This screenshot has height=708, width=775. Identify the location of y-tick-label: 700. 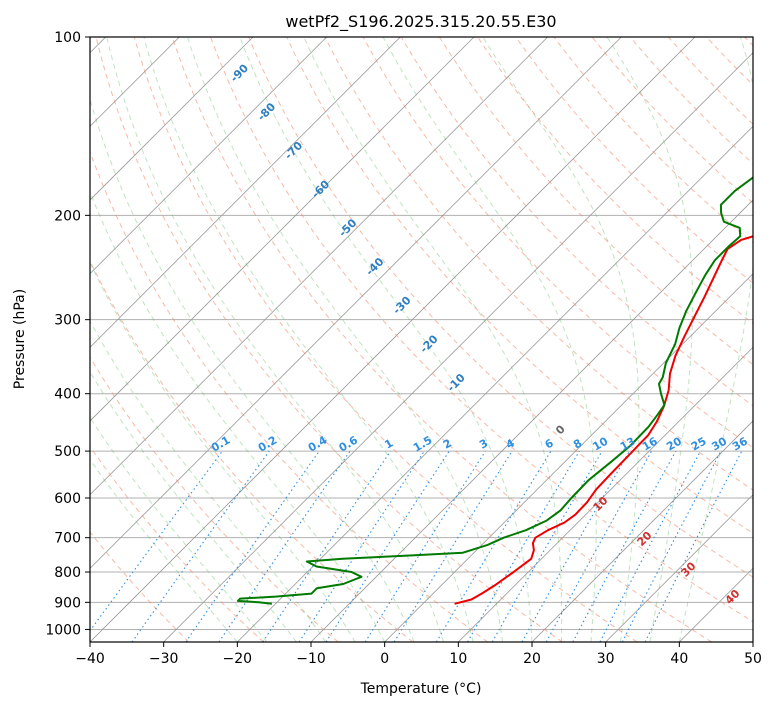
(67, 539).